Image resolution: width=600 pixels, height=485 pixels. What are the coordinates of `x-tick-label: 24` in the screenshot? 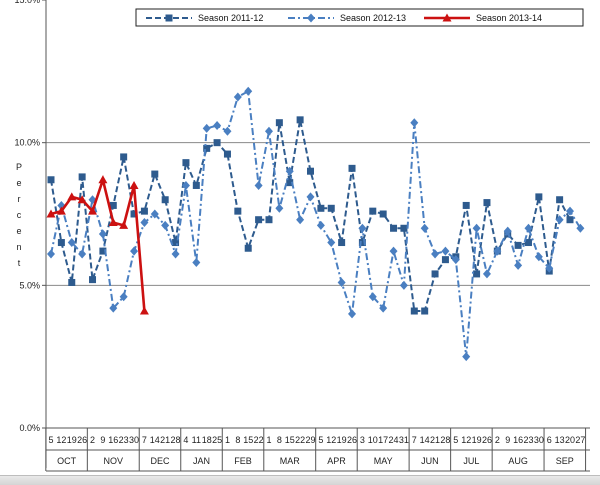 It's located at (394, 440).